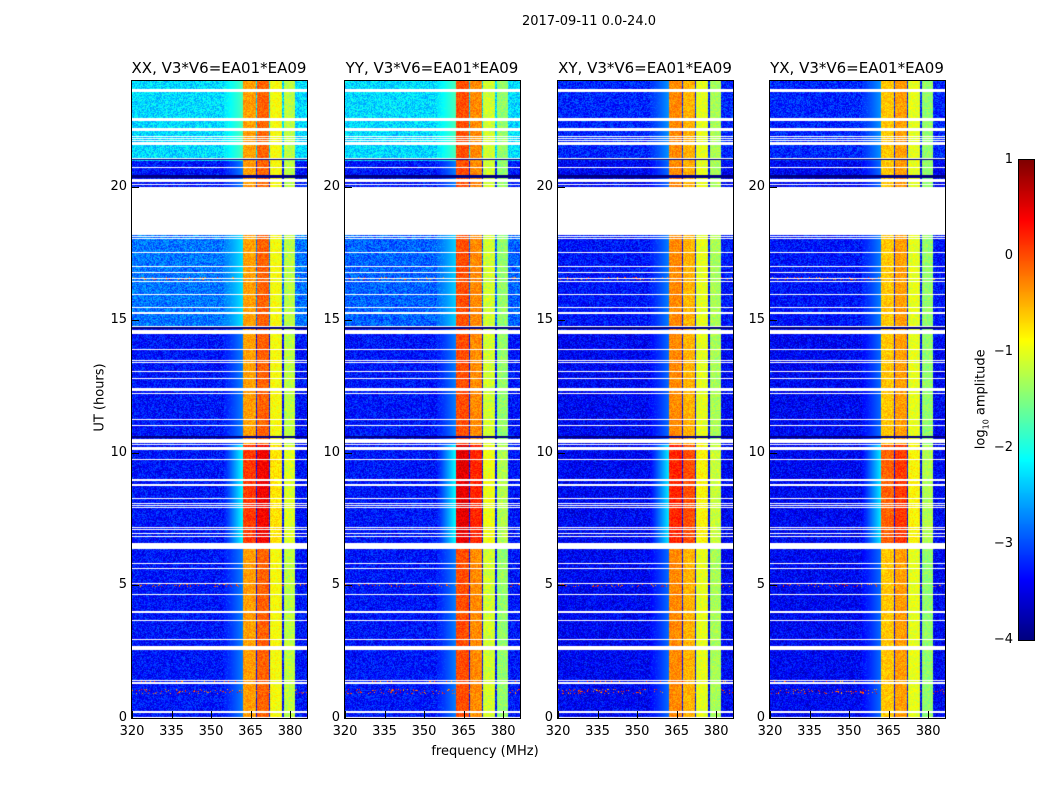 The image size is (1050, 800). Describe the element at coordinates (1008, 255) in the screenshot. I see `colorbar-tick-label: 0` at that location.